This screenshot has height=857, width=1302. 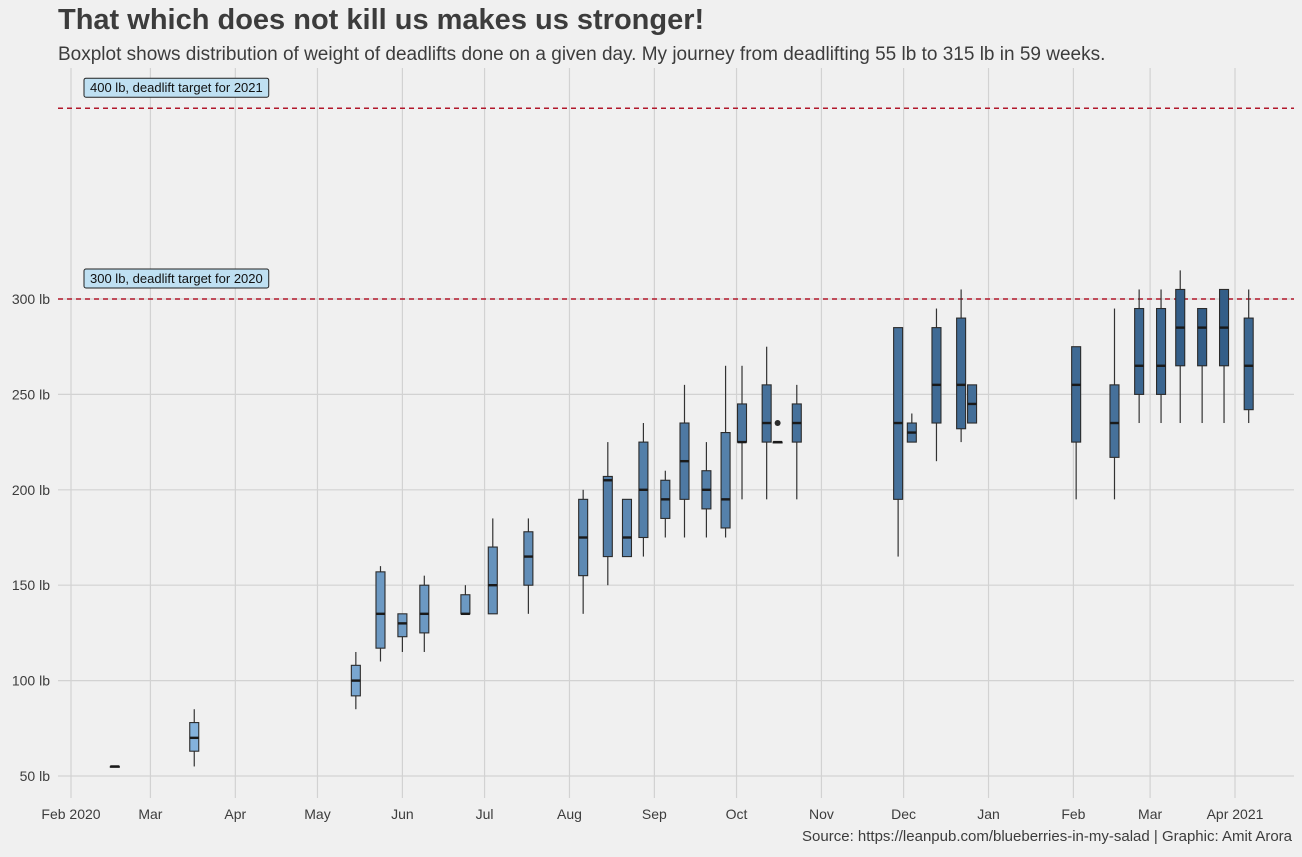 I want to click on x-tick-label: May, so click(x=317, y=814).